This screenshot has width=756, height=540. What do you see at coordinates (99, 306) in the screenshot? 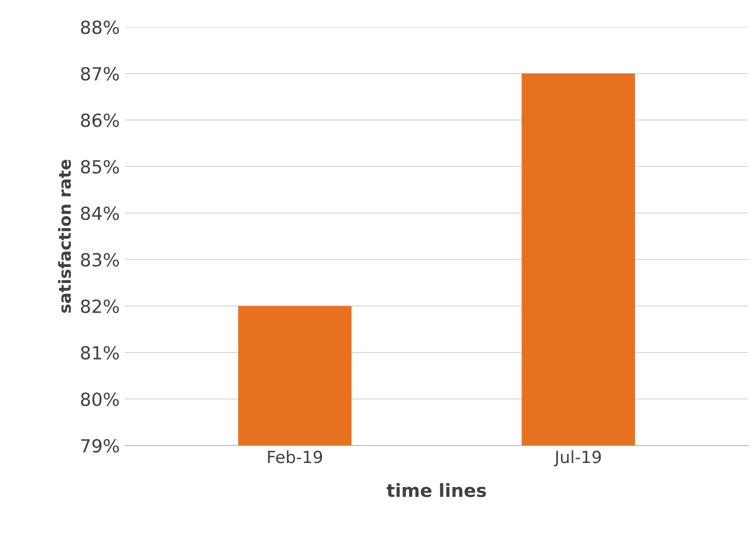
I see `y-tick-label: 82%` at bounding box center [99, 306].